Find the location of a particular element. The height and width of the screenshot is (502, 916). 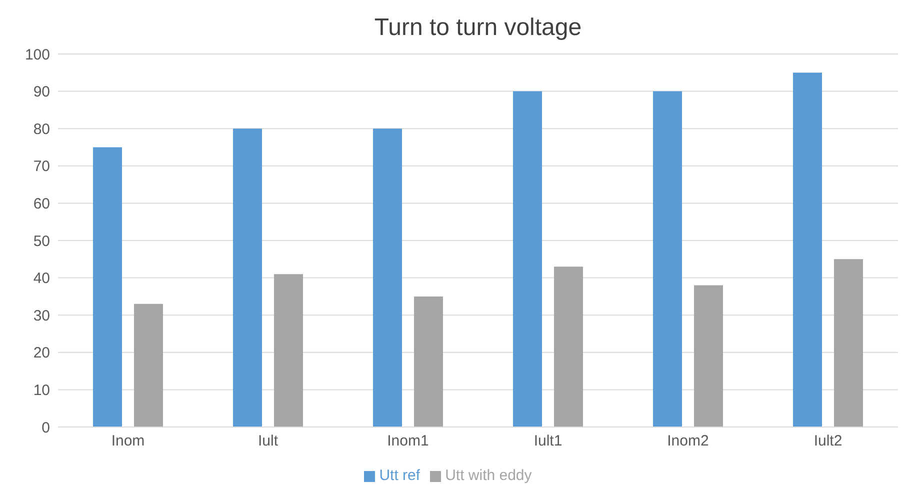

x-tick-label: Iult1 is located at coordinates (548, 441).